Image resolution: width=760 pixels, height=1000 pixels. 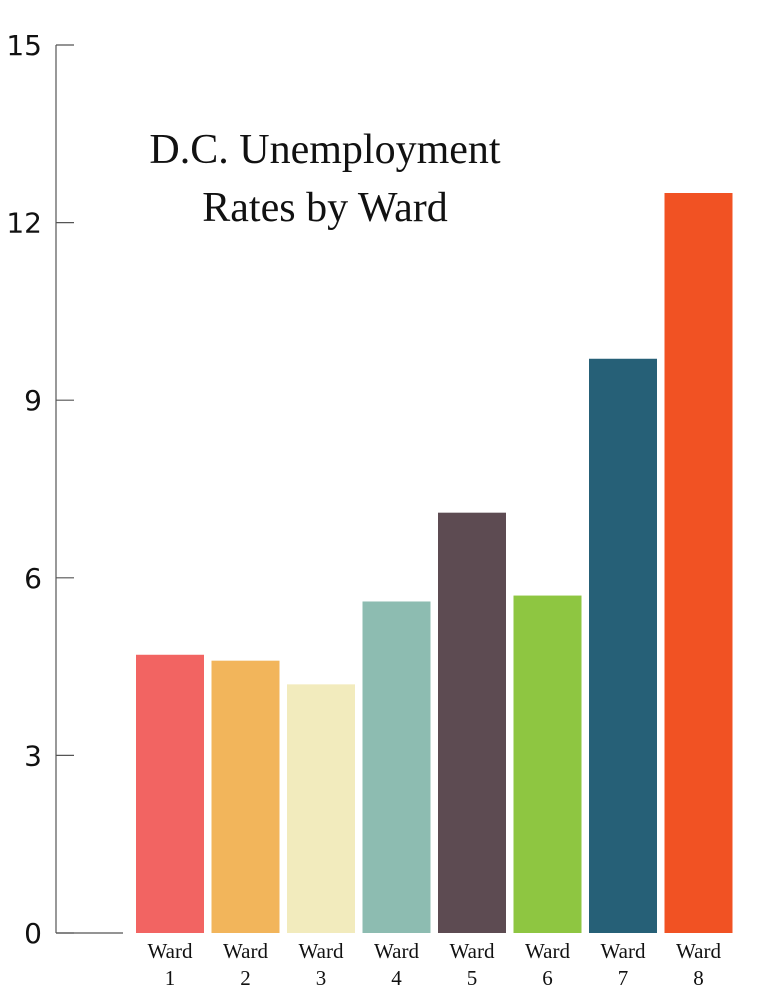 What do you see at coordinates (396, 978) in the screenshot?
I see `x-tick-label: 4` at bounding box center [396, 978].